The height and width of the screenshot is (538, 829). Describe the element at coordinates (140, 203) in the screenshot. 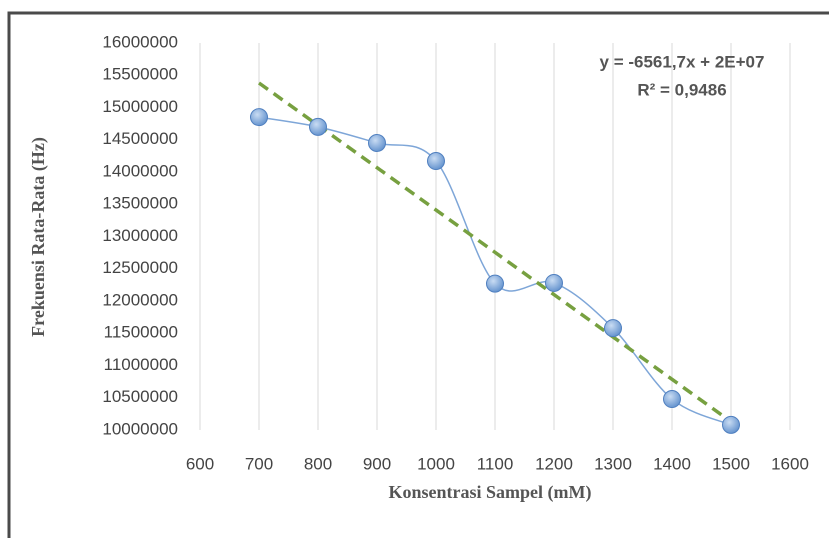

I see `y-tick-label: 13500000` at that location.